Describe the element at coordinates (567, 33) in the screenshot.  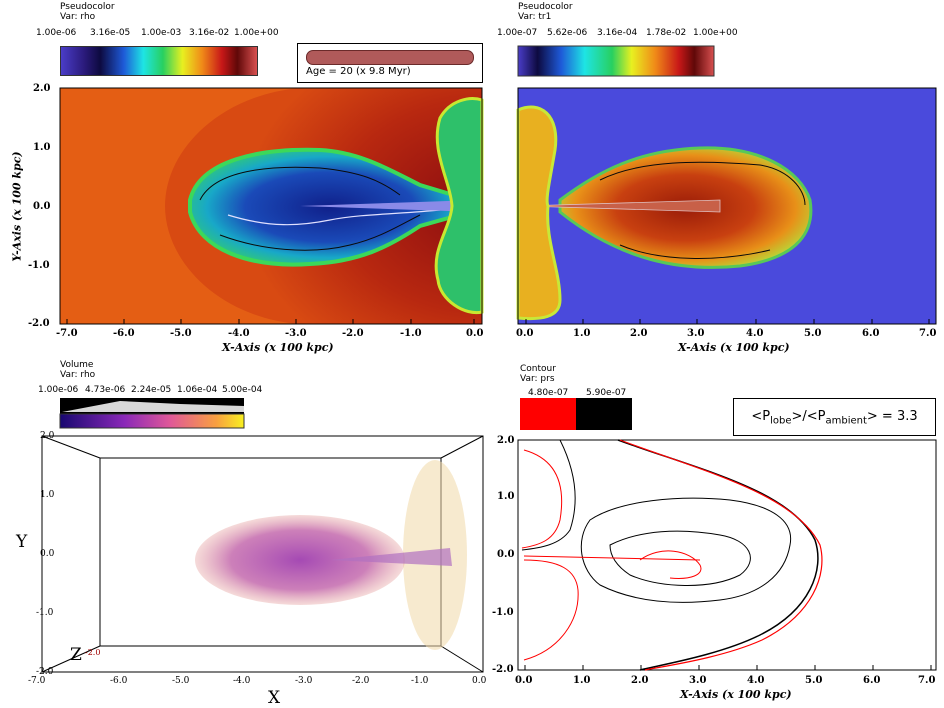
I see `colorbar-tick: 5.62e-06` at that location.